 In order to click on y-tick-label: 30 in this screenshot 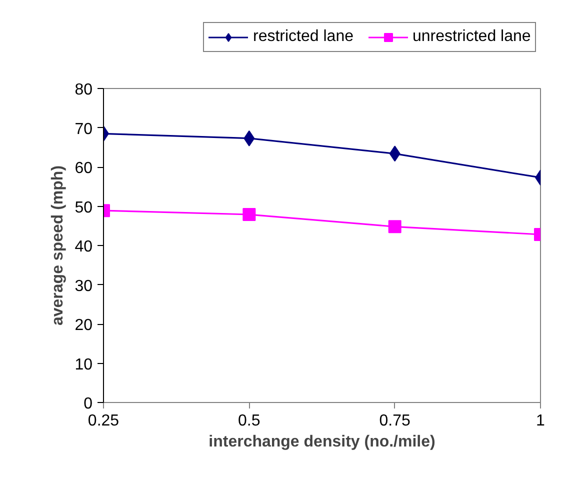, I will do `click(83, 286)`.